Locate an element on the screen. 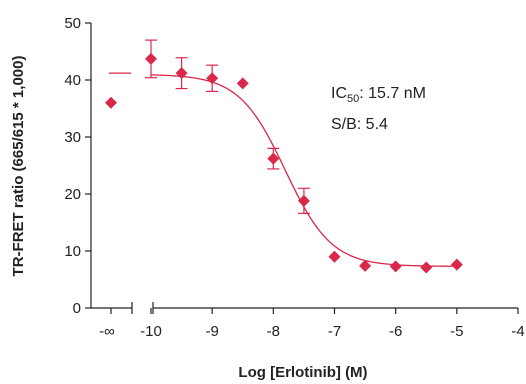  sb-annotation: S/B: 5.4 is located at coordinates (359, 124).